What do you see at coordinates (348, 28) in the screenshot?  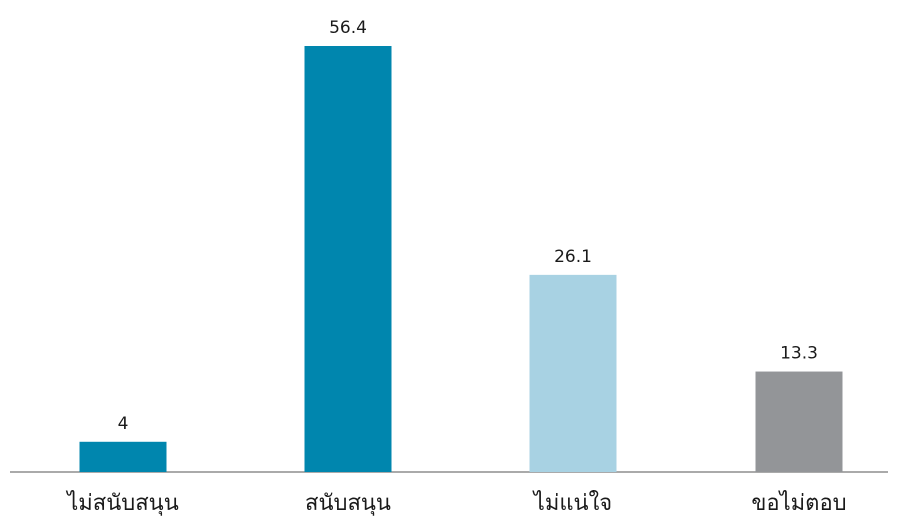 I see `data-label-1: 56.4` at bounding box center [348, 28].